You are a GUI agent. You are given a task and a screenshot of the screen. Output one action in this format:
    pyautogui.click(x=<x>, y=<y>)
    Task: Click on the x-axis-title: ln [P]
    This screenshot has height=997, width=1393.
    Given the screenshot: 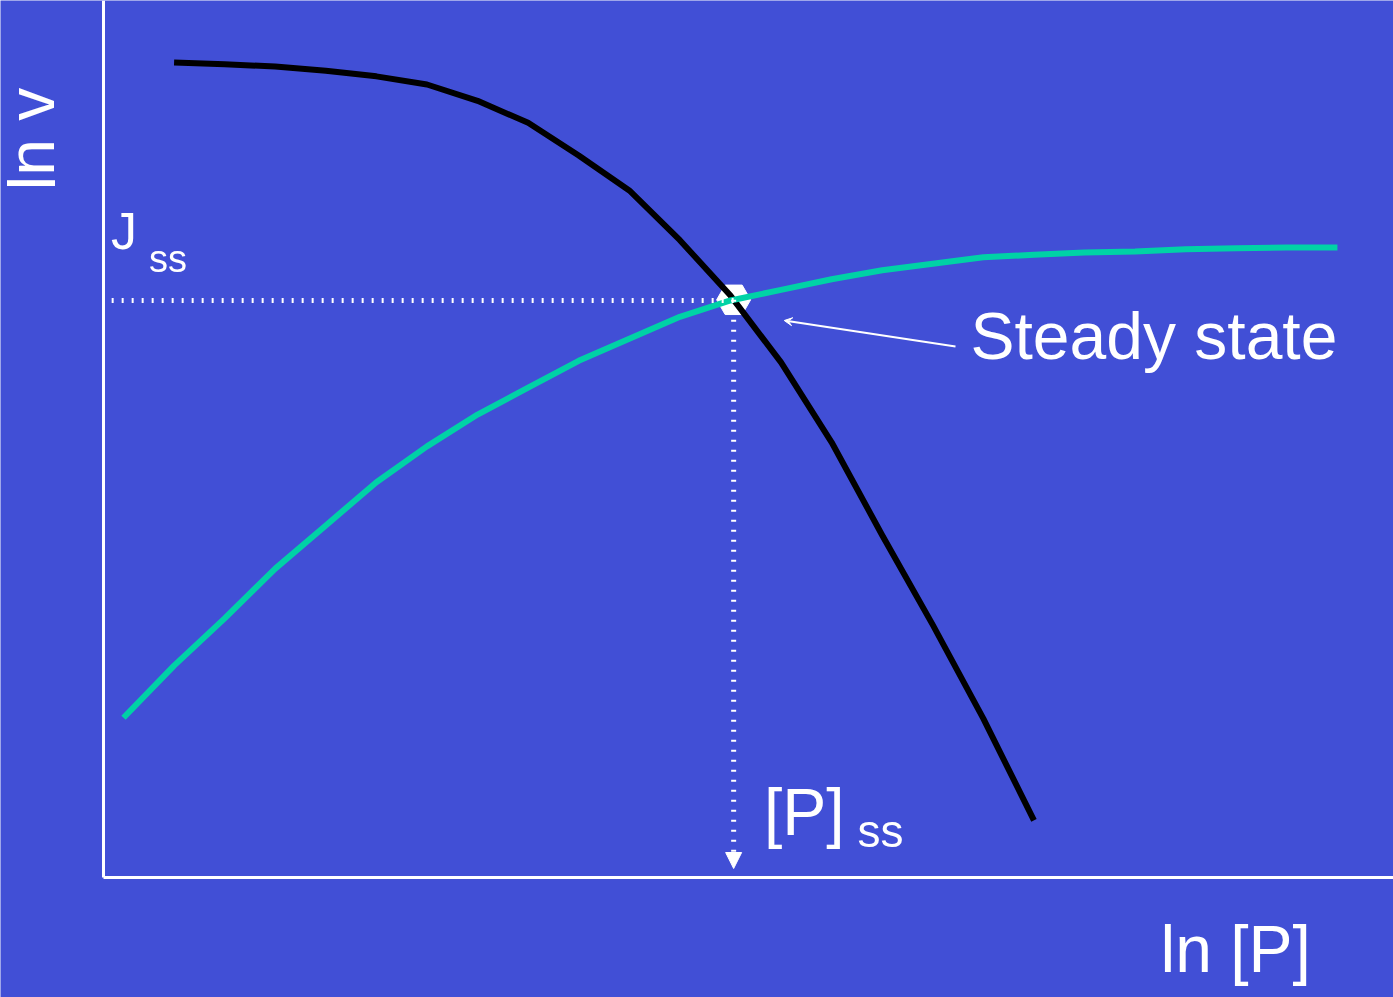 What is the action you would take?
    pyautogui.click(x=1235, y=948)
    